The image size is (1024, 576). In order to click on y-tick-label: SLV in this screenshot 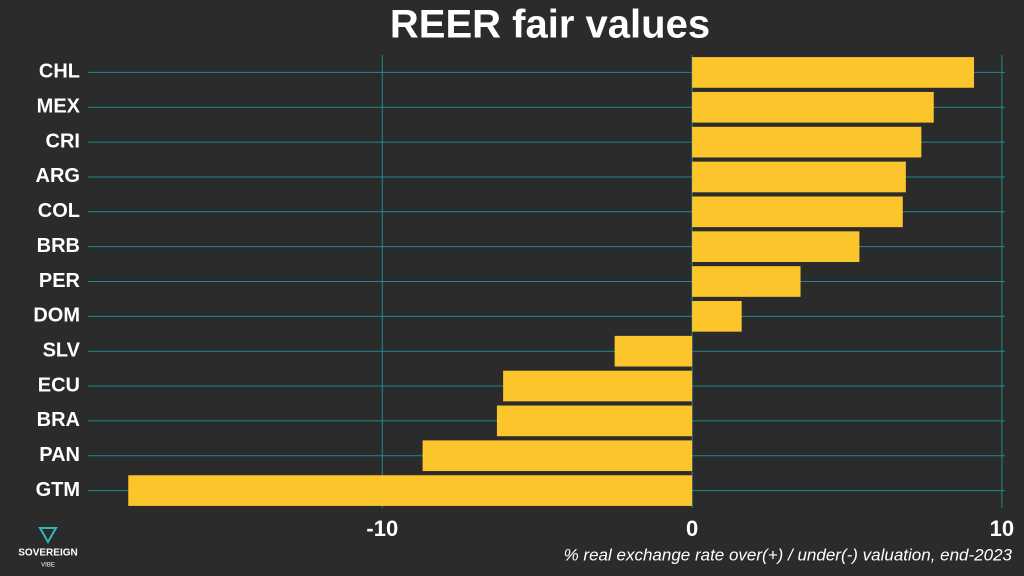, I will do `click(62, 350)`.